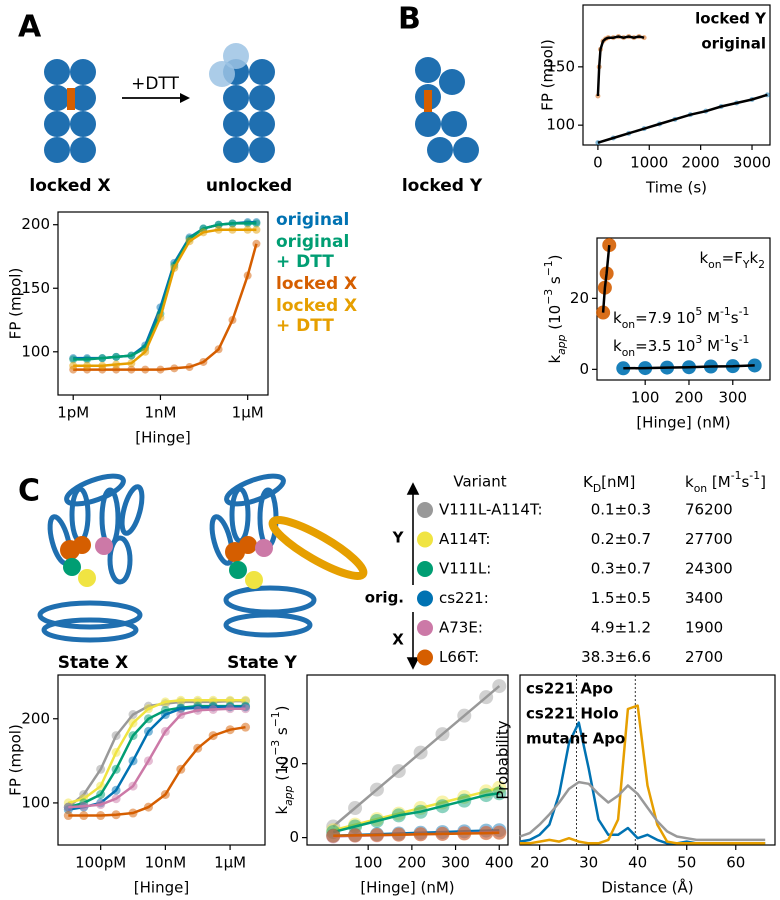 The height and width of the screenshot is (900, 780). Describe the element at coordinates (711, 346) in the screenshot. I see `text-part: M` at that location.